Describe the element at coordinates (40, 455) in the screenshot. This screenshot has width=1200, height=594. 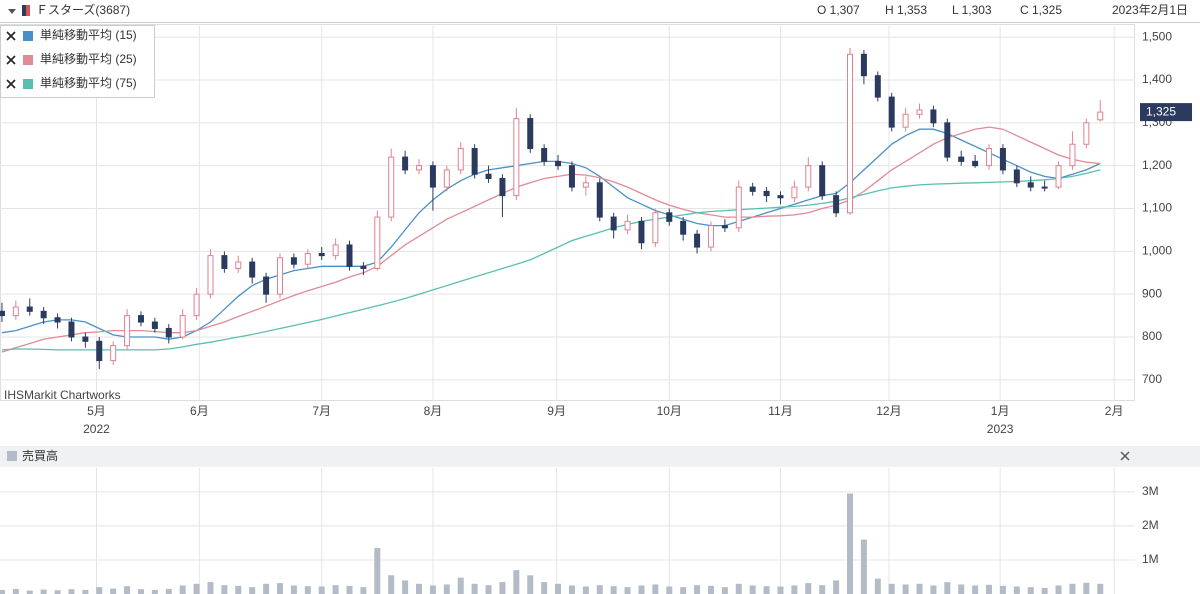
I see `volume-title: 売買高` at that location.